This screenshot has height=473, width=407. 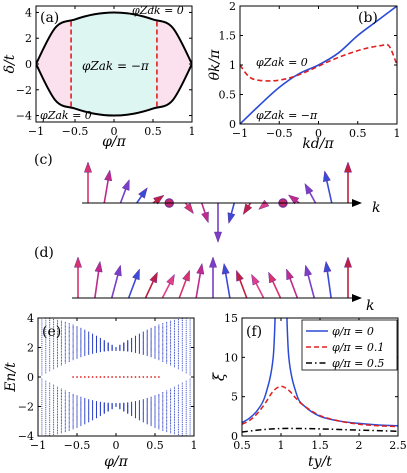 I want to click on xi-series-line, so click(x=320, y=430).